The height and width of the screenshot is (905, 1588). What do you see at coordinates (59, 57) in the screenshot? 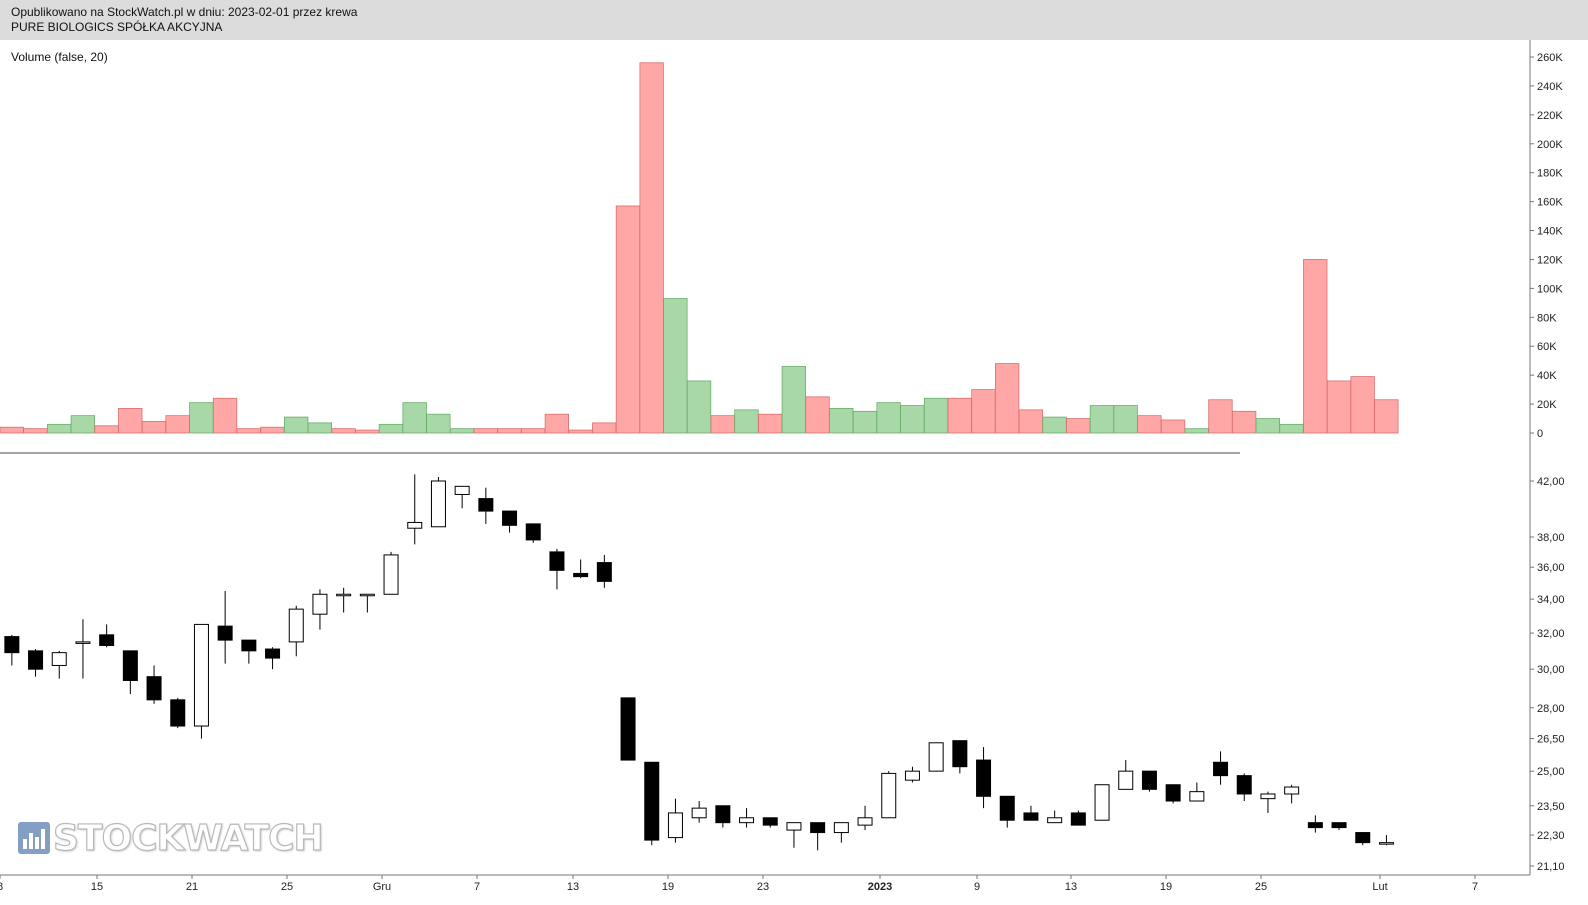
I see `volume-panel-title: Volume (false, 20)` at bounding box center [59, 57].